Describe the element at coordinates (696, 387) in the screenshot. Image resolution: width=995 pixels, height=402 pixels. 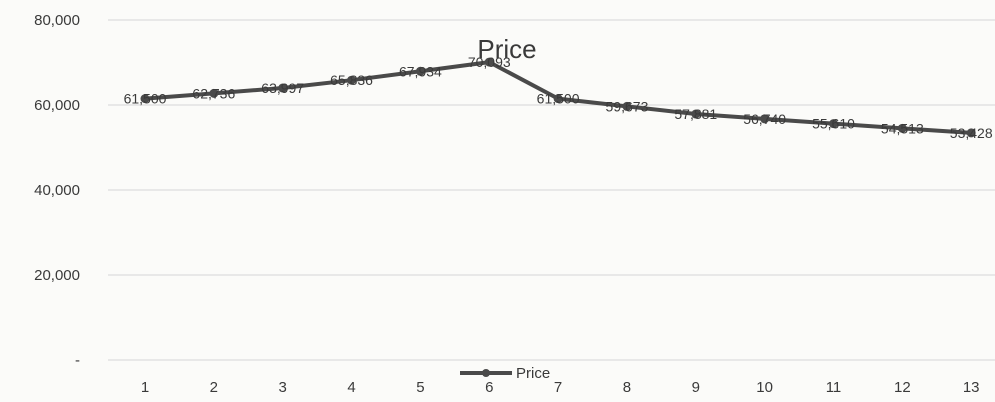
I see `x-tick-label: 9` at that location.